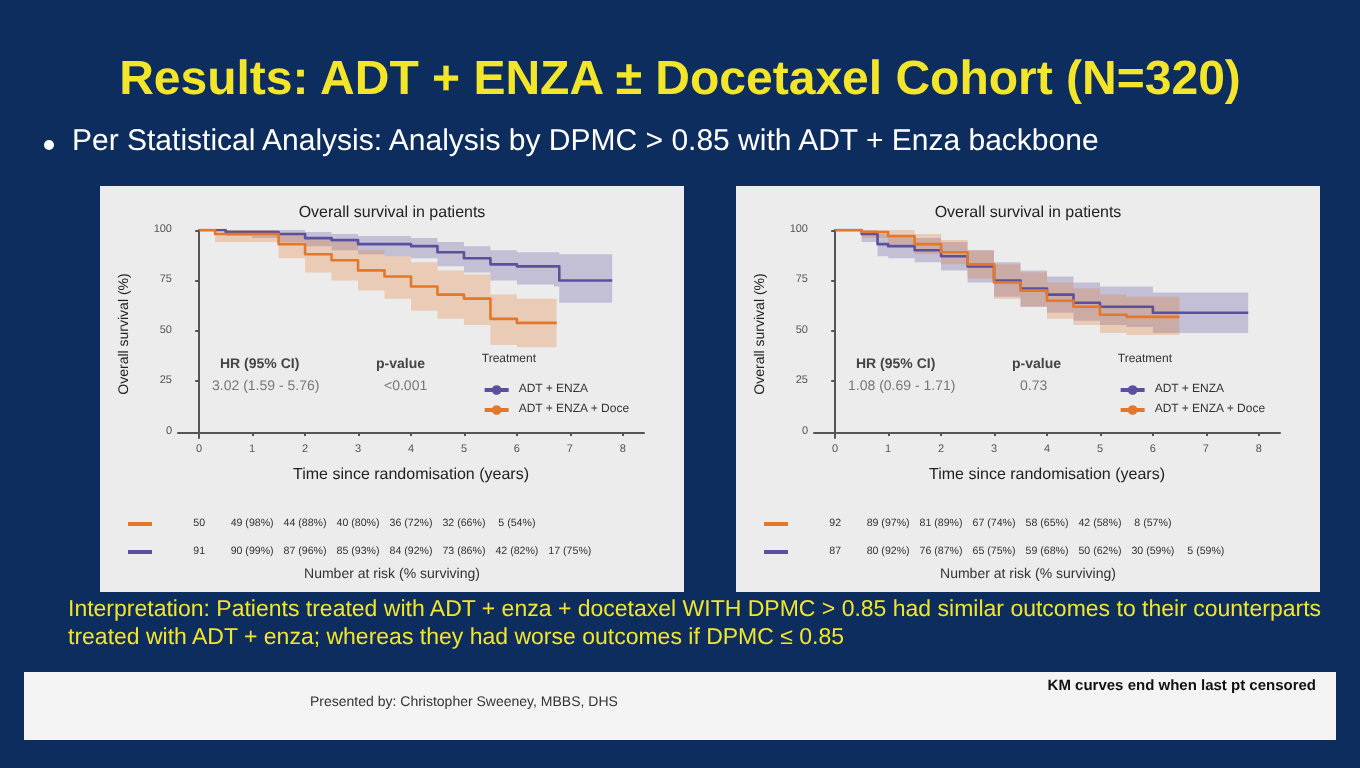 The image size is (1360, 768). I want to click on text: Results: ADT + ENZA ± Docetaxel Cohort (N=320), so click(680, 80).